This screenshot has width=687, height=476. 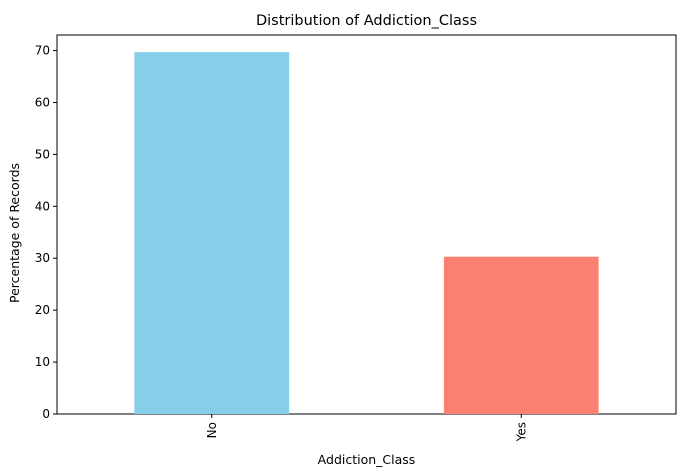 What do you see at coordinates (42, 206) in the screenshot?
I see `y-tick-label: 40` at bounding box center [42, 206].